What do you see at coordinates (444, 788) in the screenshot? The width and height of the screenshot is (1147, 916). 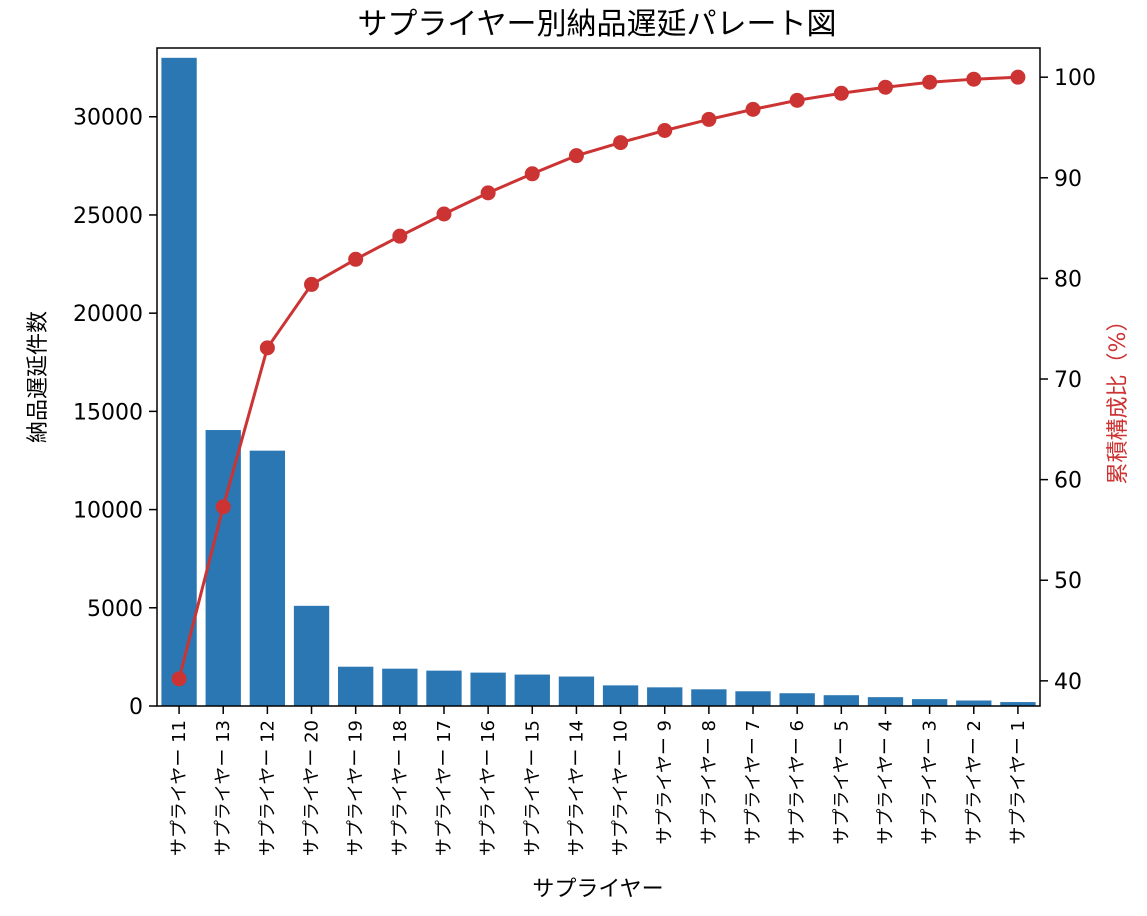 I see `x-tick-label: サプライヤー 17` at bounding box center [444, 788].